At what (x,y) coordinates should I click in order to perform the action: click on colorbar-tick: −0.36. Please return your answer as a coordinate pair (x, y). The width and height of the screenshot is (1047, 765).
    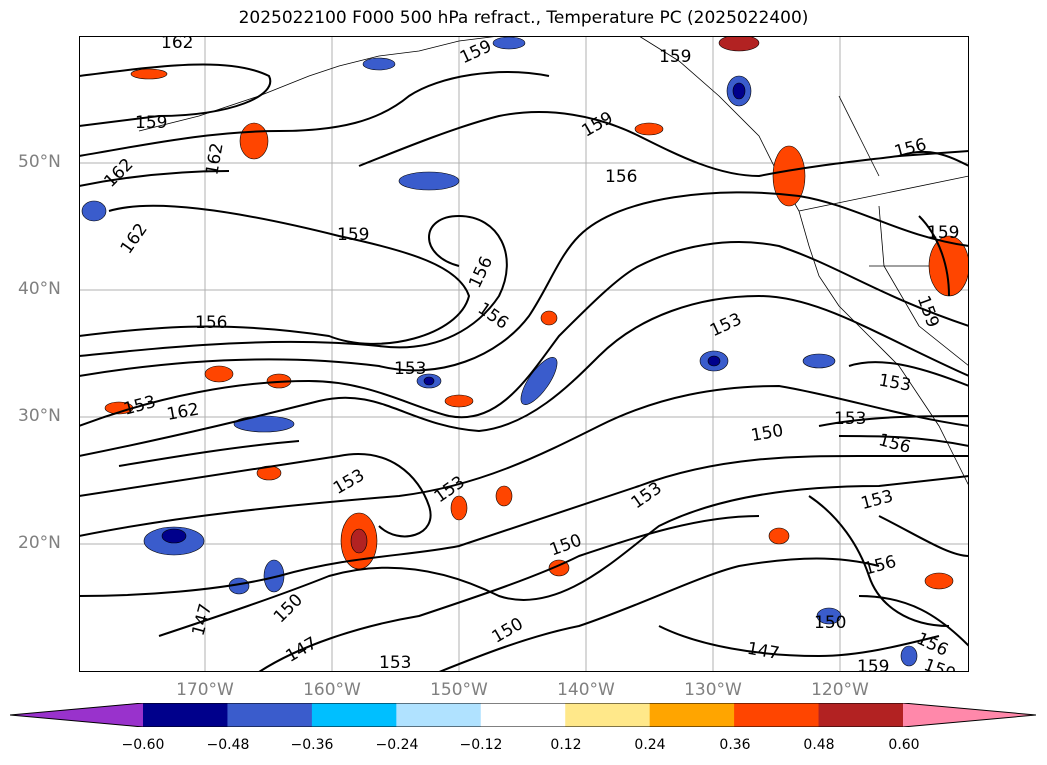
    Looking at the image, I should click on (312, 745).